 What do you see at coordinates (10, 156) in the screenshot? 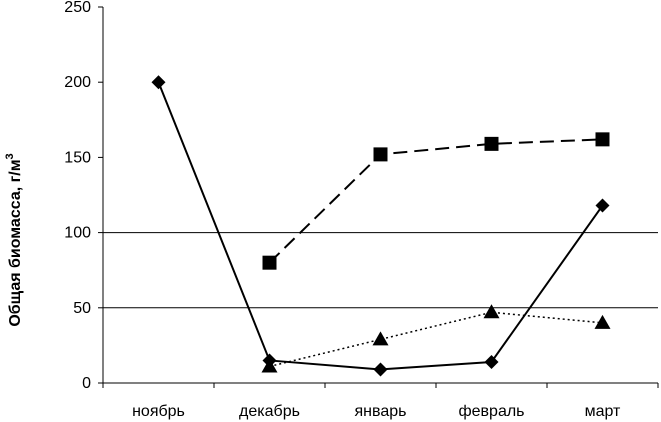
I see `y-axis-title-superscript: 3` at bounding box center [10, 156].